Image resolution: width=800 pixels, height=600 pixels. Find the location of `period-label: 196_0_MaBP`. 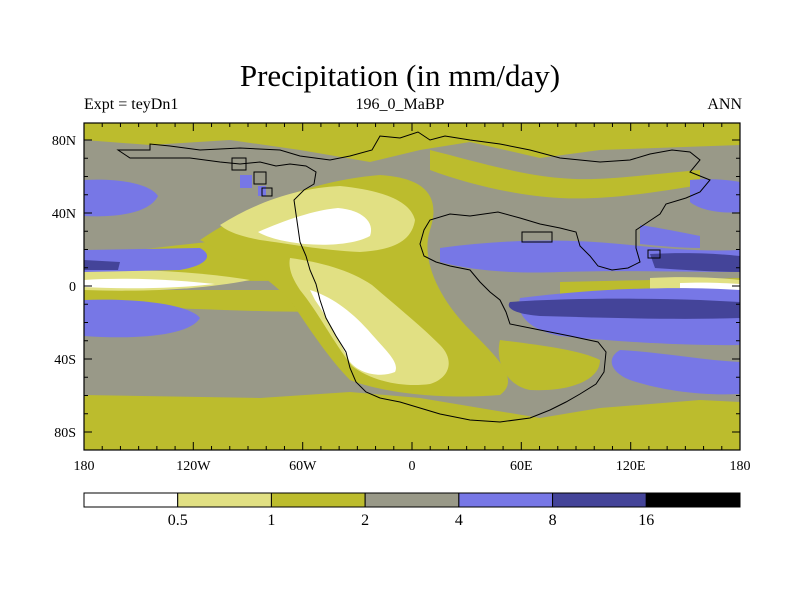

period-label: 196_0_MaBP is located at coordinates (400, 104).